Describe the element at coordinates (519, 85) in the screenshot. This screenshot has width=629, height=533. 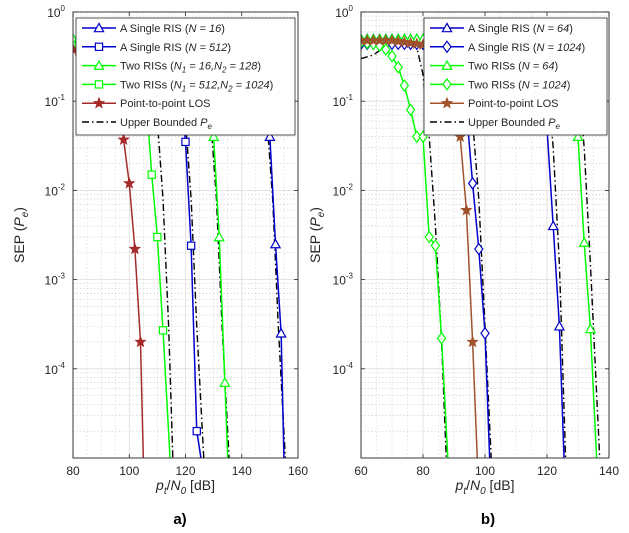
I see `legend-label: Two RISs (N = 1024)` at that location.